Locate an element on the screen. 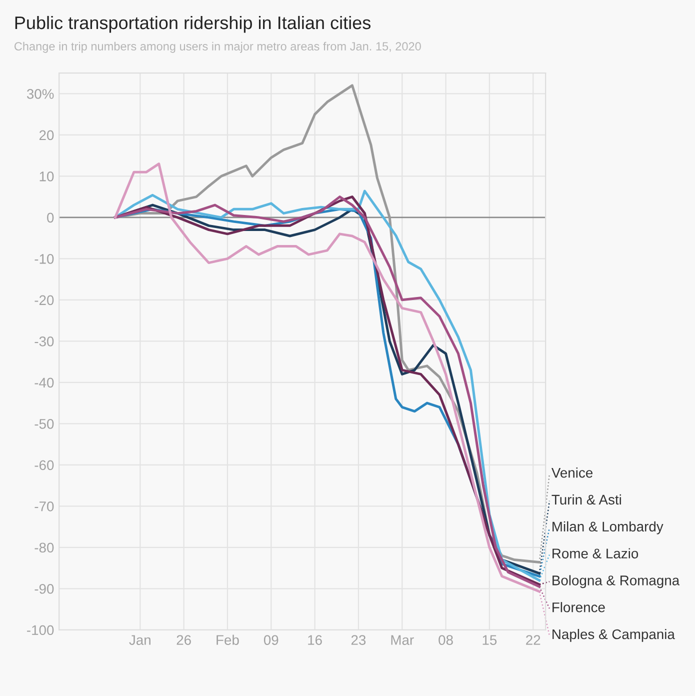  x-tick-label: 23 is located at coordinates (358, 640).